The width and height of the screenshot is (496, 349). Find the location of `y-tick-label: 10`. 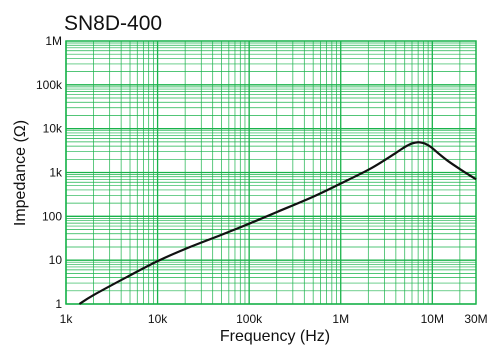

y-tick-label: 10 is located at coordinates (56, 260).